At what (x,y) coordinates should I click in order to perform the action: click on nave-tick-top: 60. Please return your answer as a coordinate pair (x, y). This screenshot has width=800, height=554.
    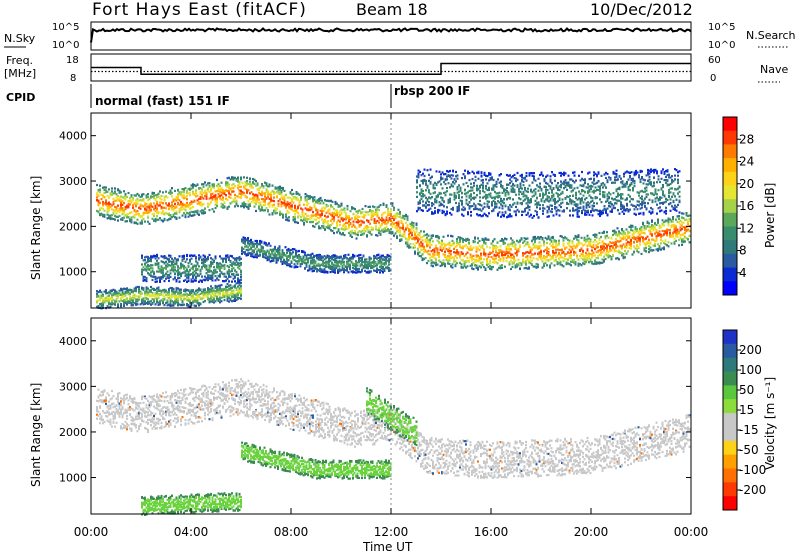
    Looking at the image, I should click on (714, 60).